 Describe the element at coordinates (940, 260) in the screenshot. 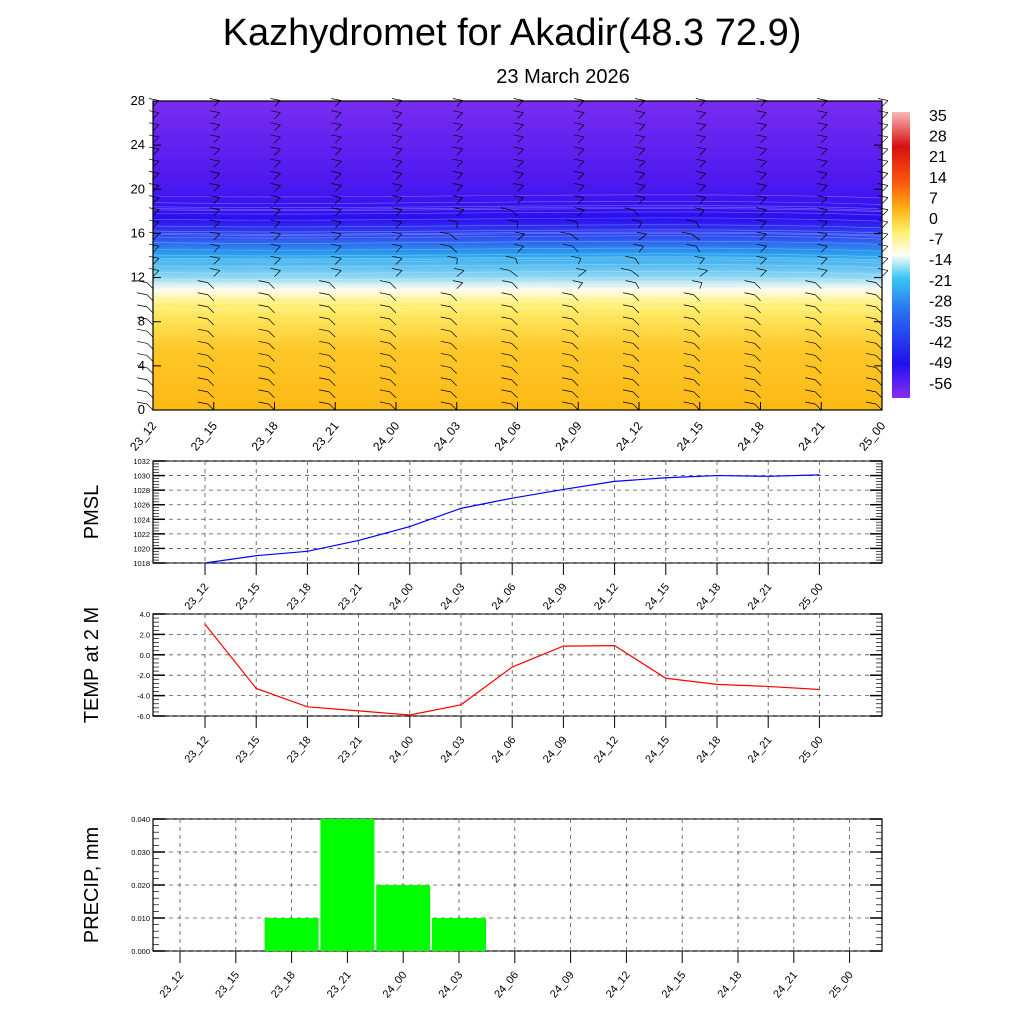

I see `colorbar-label: -14` at that location.